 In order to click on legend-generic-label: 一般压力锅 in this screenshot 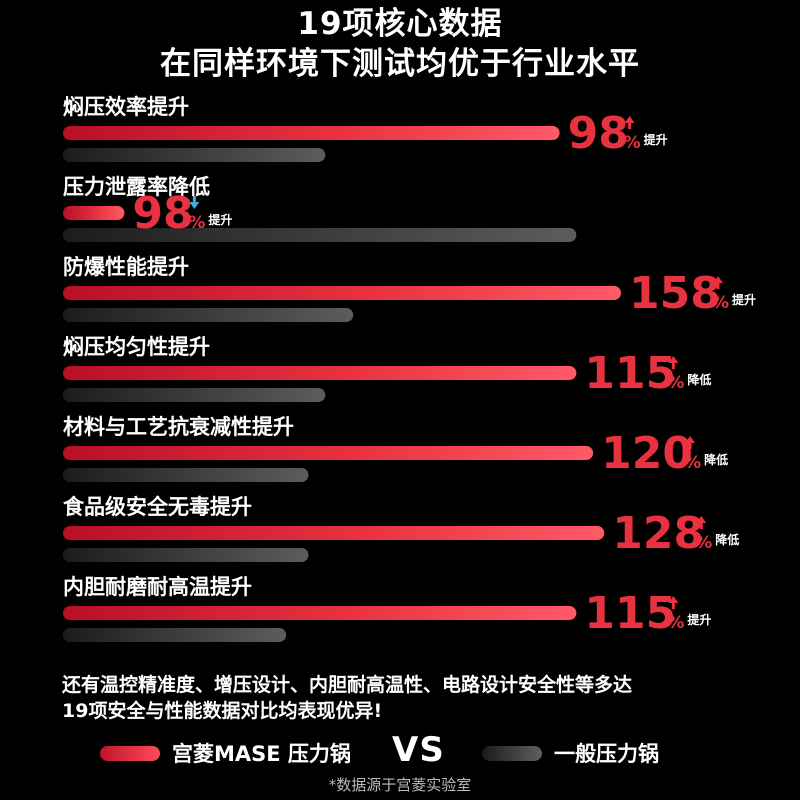, I will do `click(606, 754)`.